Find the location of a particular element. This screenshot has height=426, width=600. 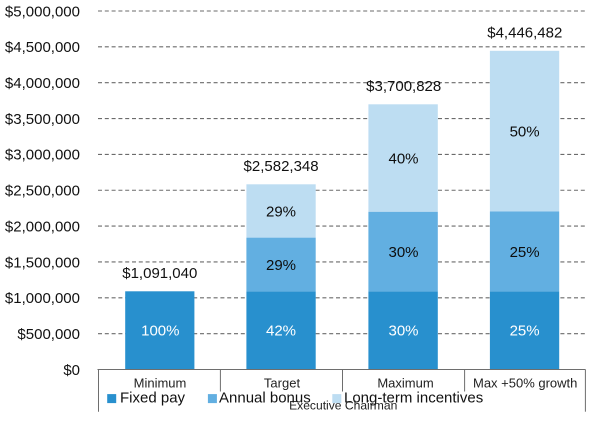

svg-text: $4,500,000 is located at coordinates (42, 47).